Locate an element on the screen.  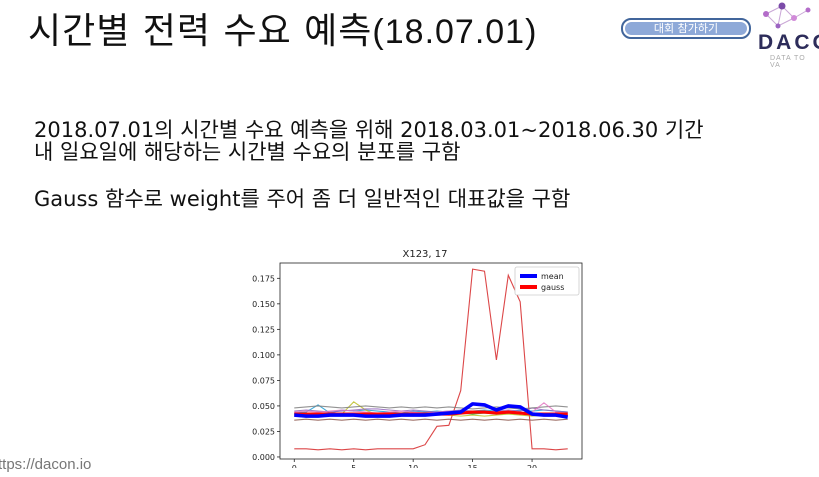
dacon-logo-text: DACO is located at coordinates (788, 42).